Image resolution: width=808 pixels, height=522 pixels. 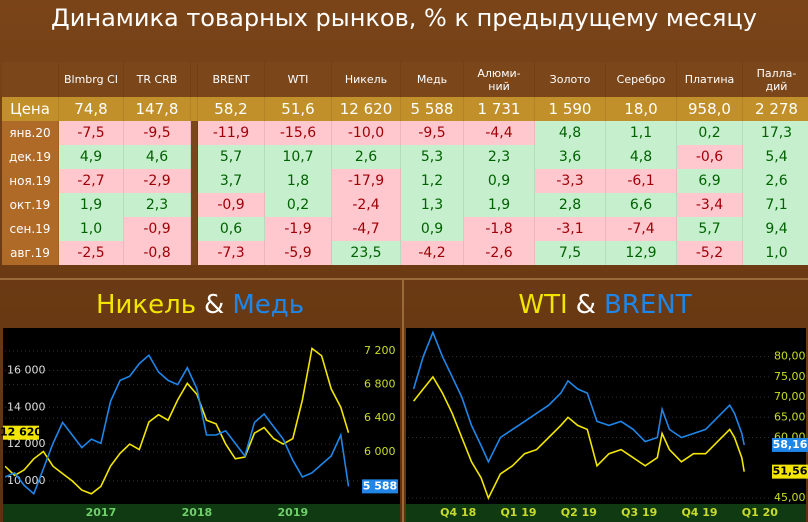 What do you see at coordinates (231, 253) in the screenshot?
I see `cell: -7,3` at bounding box center [231, 253].